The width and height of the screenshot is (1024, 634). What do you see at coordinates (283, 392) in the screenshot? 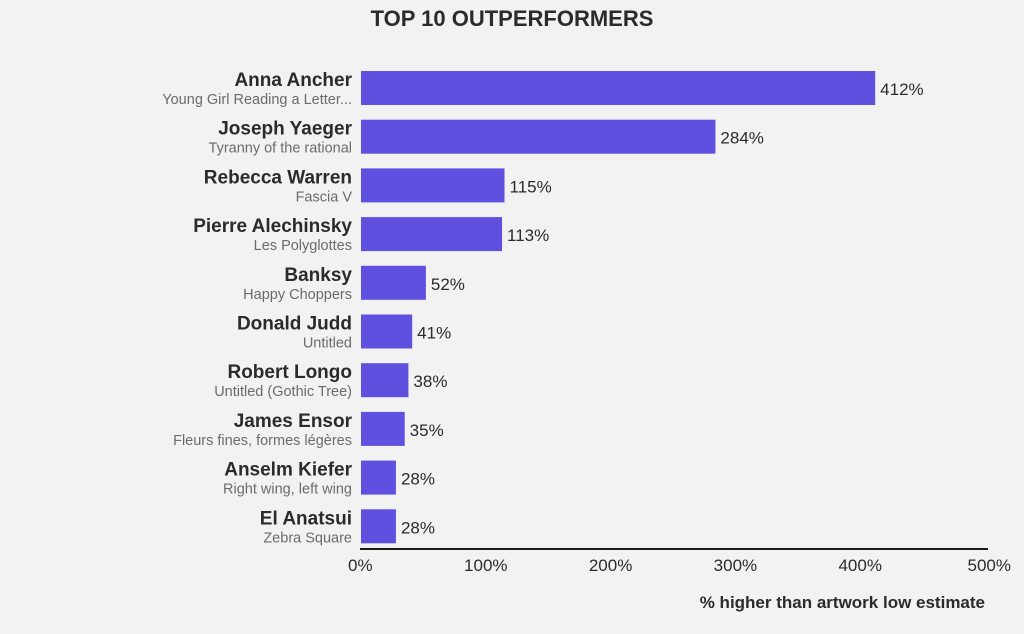
I see `artwork-label: Untitled (Gothic Tree)` at bounding box center [283, 392].